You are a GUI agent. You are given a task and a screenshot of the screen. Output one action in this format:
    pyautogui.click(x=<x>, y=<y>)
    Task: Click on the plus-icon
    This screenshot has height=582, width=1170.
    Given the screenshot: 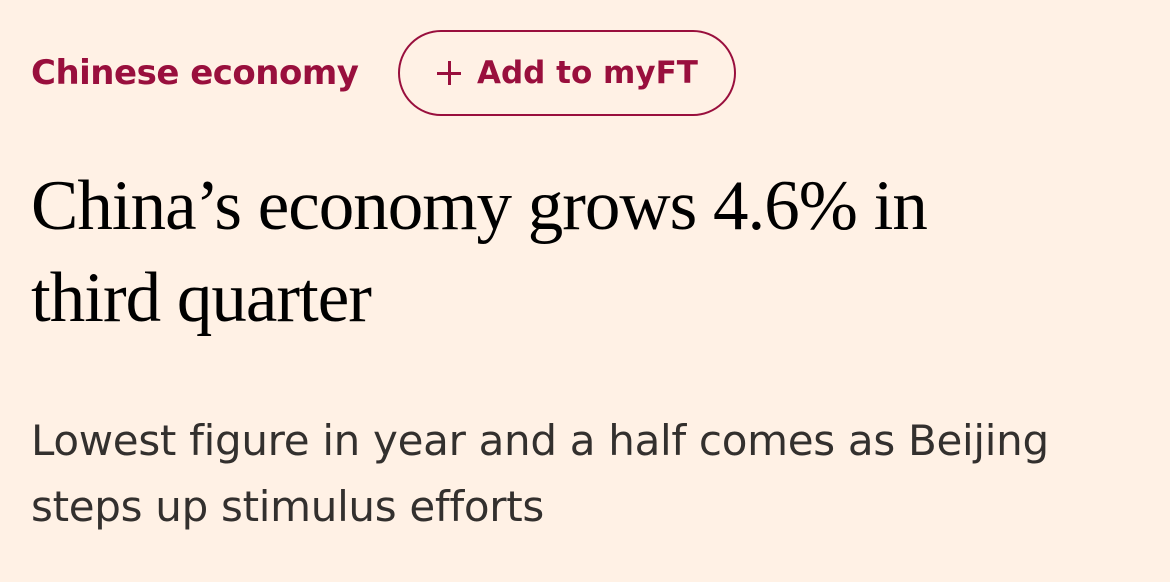 What is the action you would take?
    pyautogui.click(x=448, y=73)
    